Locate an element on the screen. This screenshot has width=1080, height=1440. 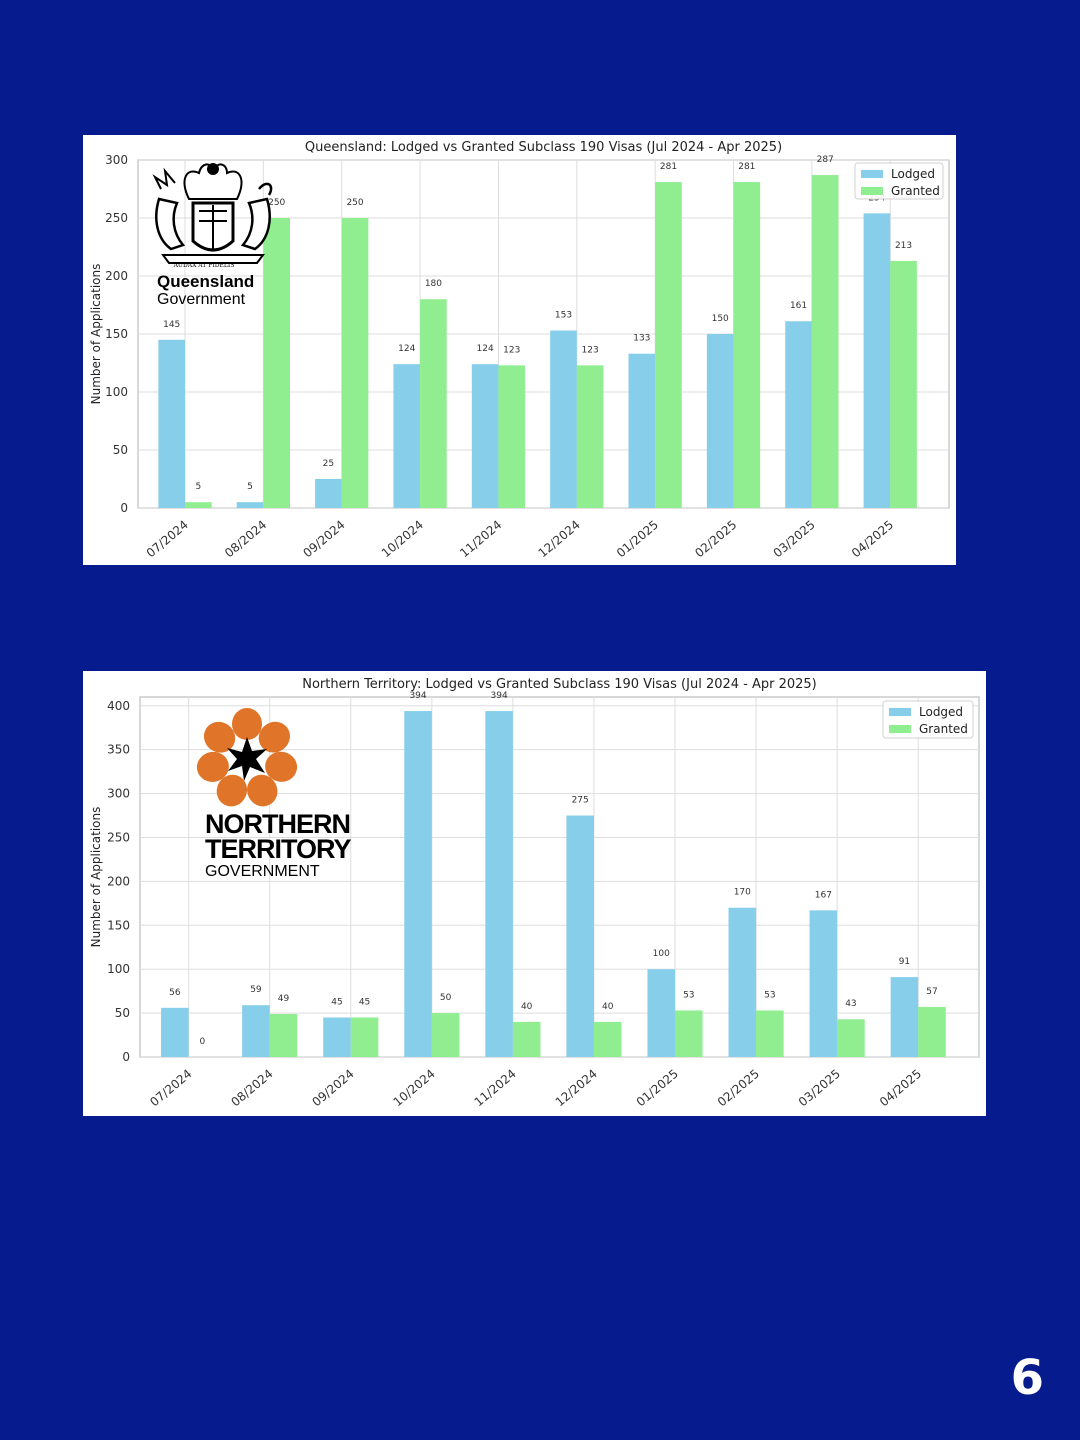
data-label-lodged: 45 is located at coordinates (336, 1002).